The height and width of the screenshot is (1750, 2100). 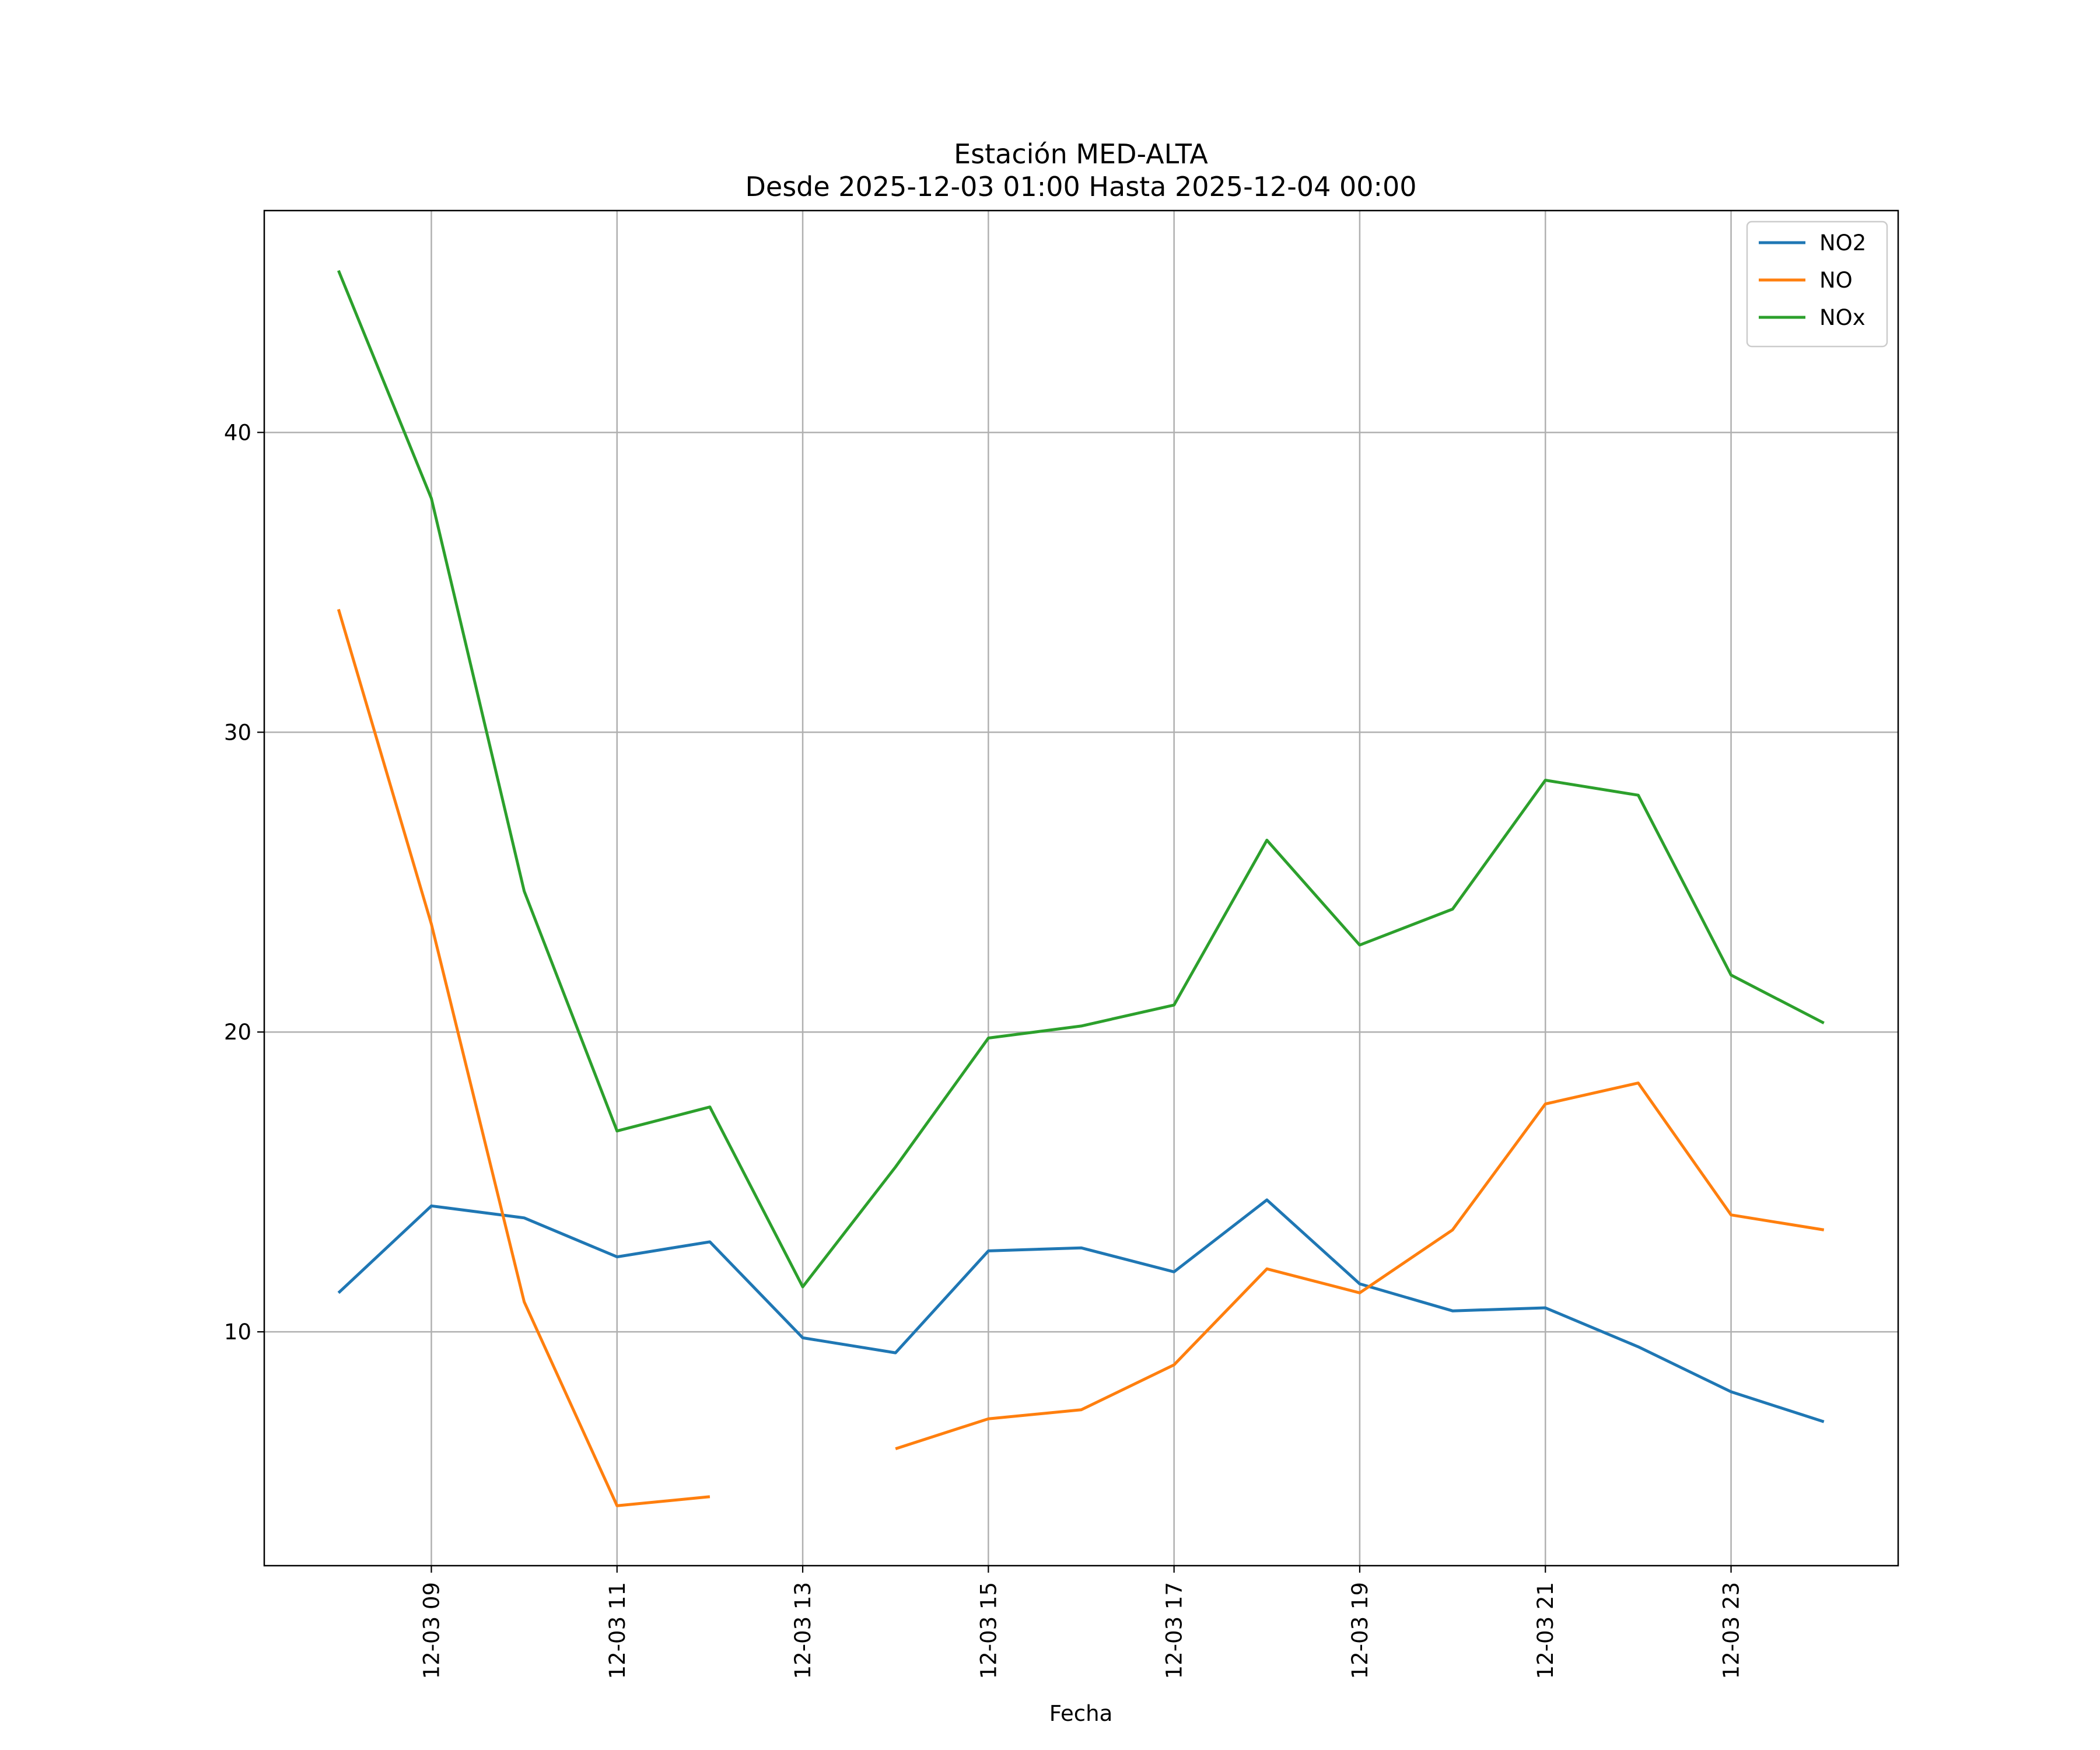 I want to click on x-tick-label: 12-03 17, so click(x=1174, y=1630).